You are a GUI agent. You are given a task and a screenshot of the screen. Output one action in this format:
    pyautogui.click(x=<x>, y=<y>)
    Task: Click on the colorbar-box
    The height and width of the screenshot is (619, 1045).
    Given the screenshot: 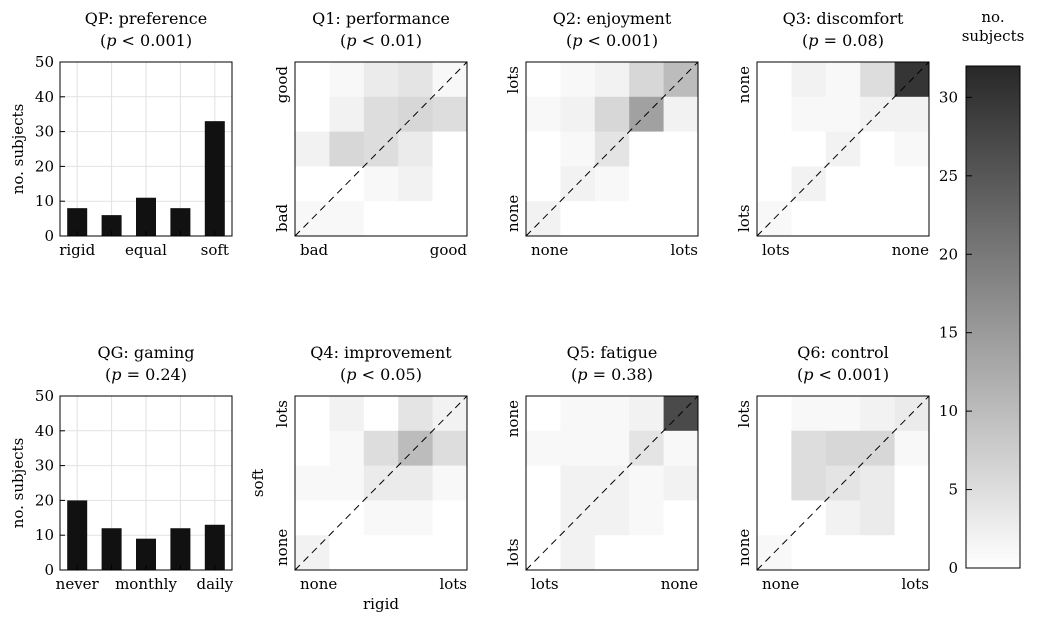 What is the action you would take?
    pyautogui.click(x=993, y=317)
    